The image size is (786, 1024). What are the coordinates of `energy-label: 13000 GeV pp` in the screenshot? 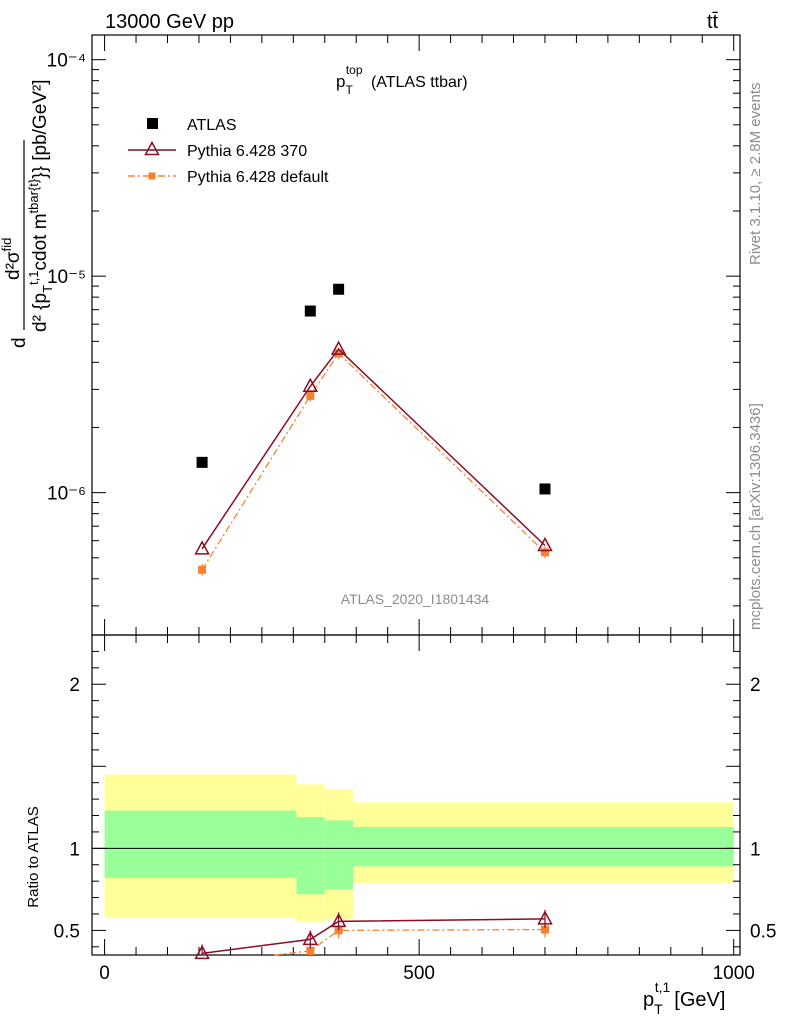 It's located at (169, 22).